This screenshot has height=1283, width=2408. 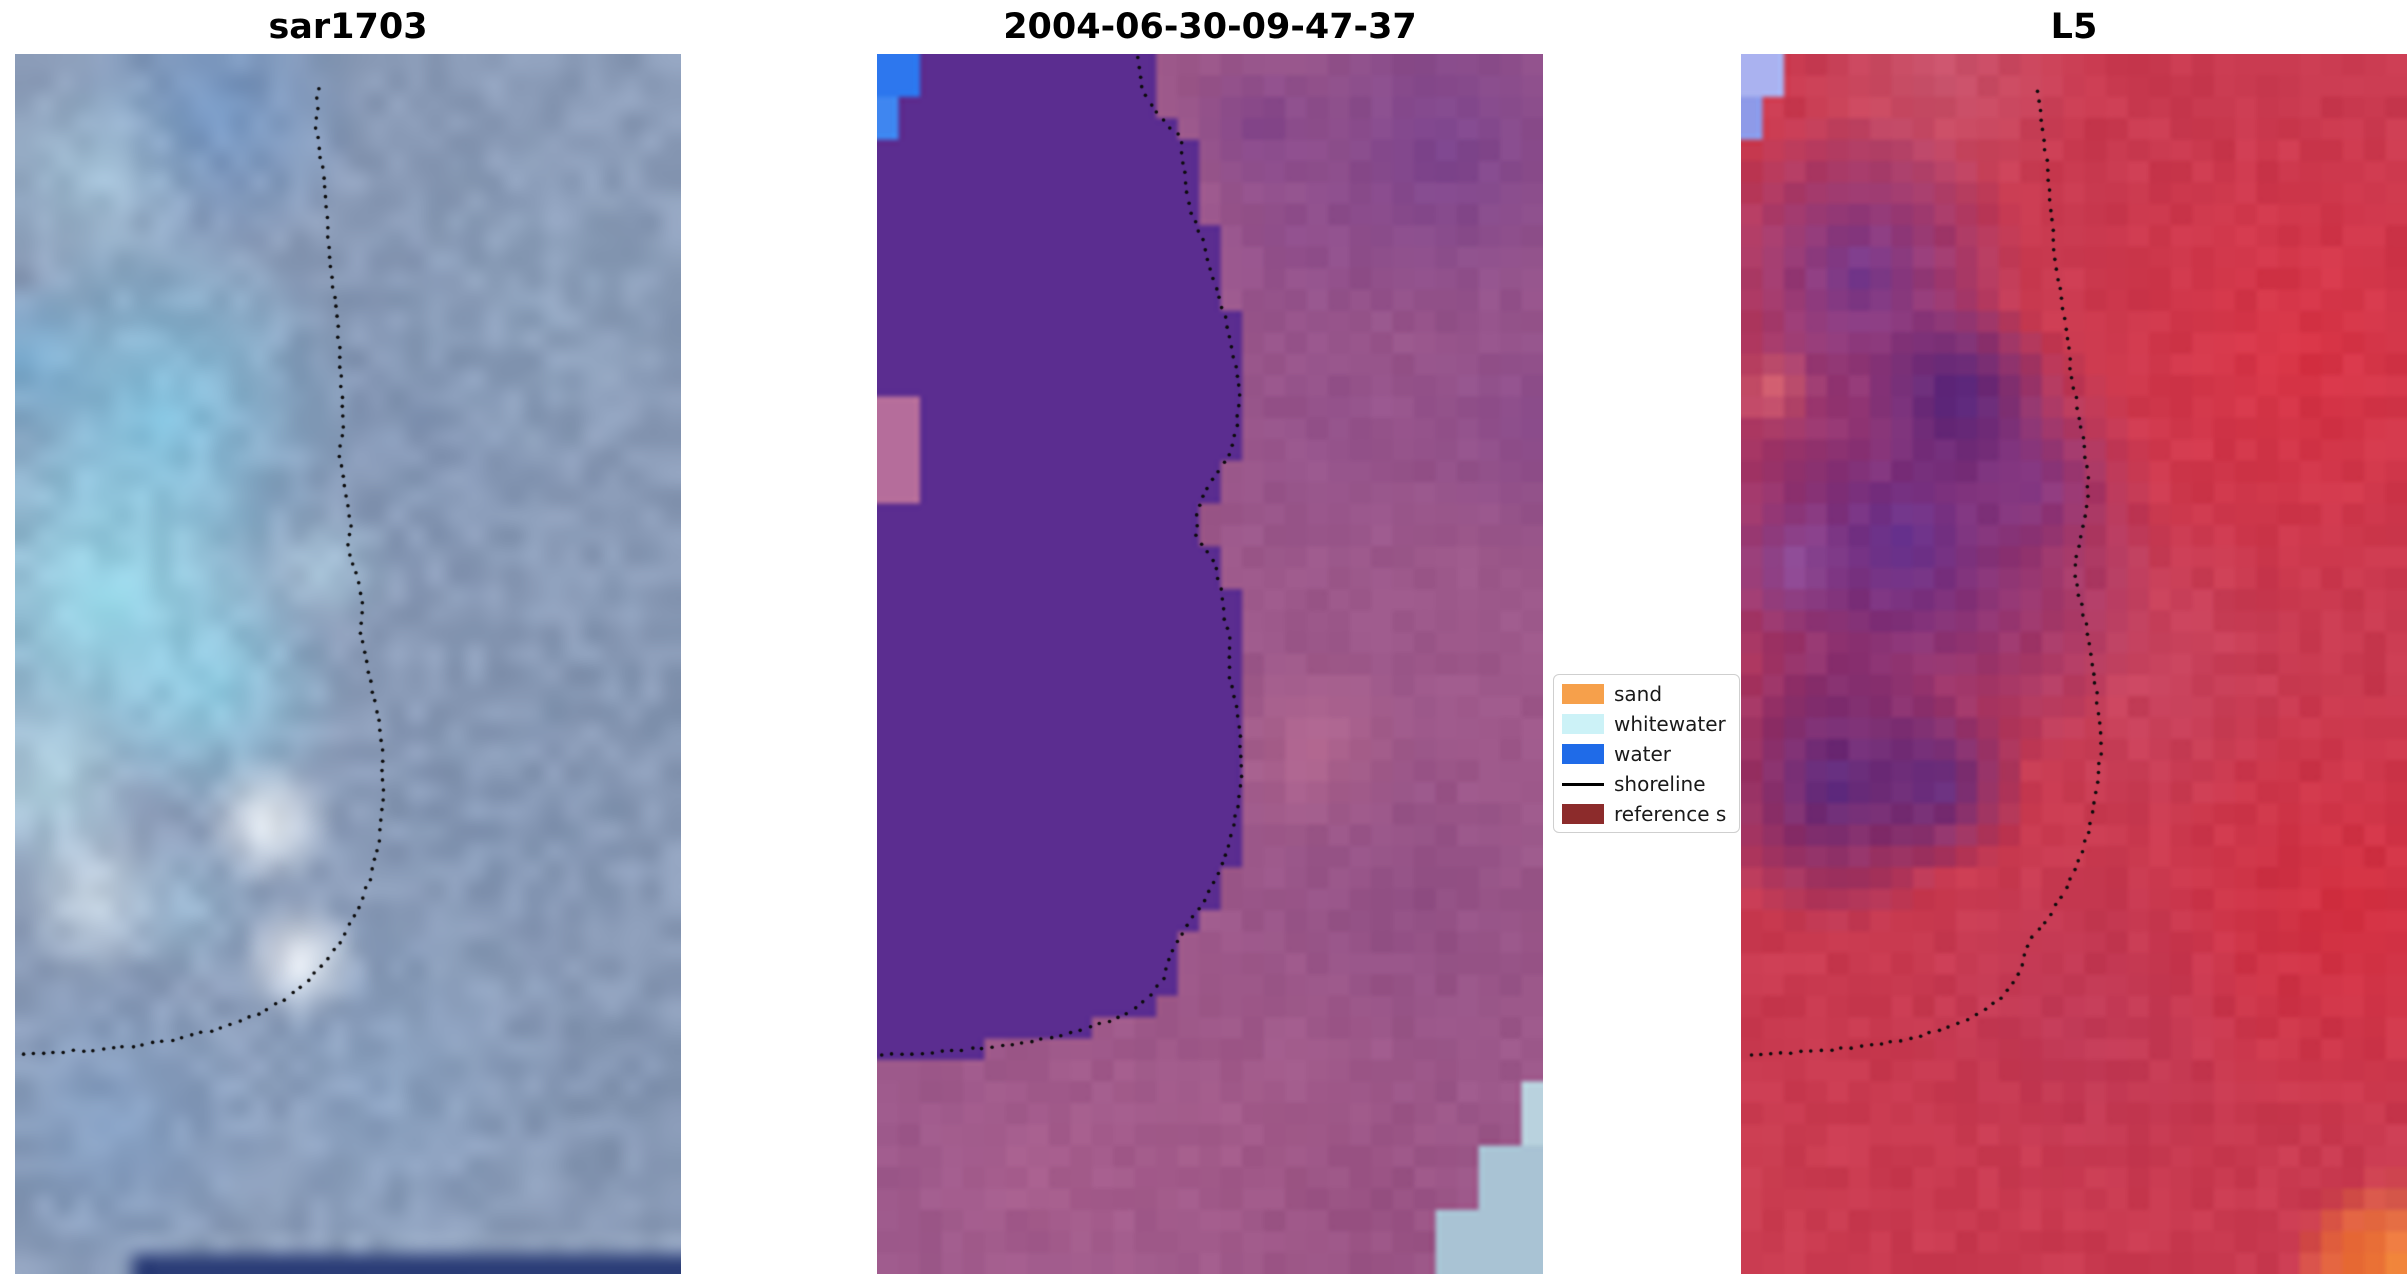 I want to click on legend-label-shoreline: shoreline, so click(x=1660, y=784).